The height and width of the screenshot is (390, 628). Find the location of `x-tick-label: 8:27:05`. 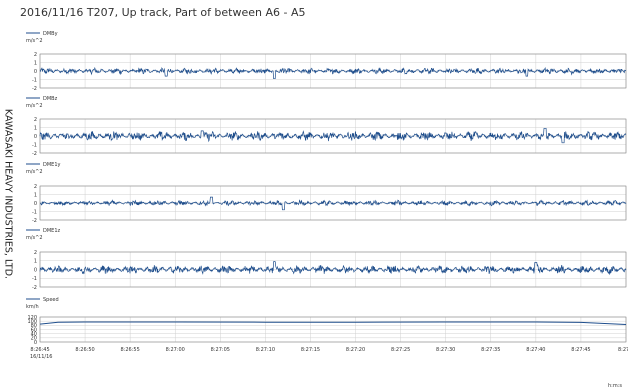

x-tick-label: 8:27:05 is located at coordinates (220, 350).